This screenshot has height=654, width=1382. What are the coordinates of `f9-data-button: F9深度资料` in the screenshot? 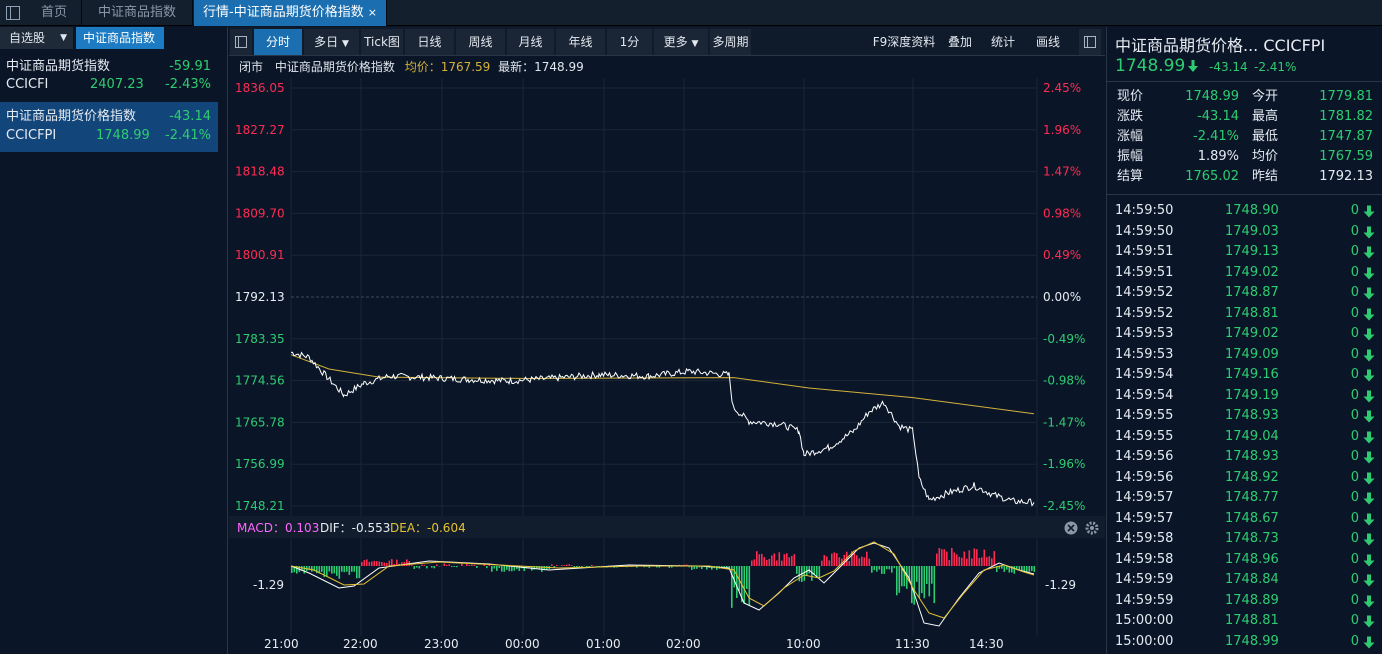 It's located at (904, 42).